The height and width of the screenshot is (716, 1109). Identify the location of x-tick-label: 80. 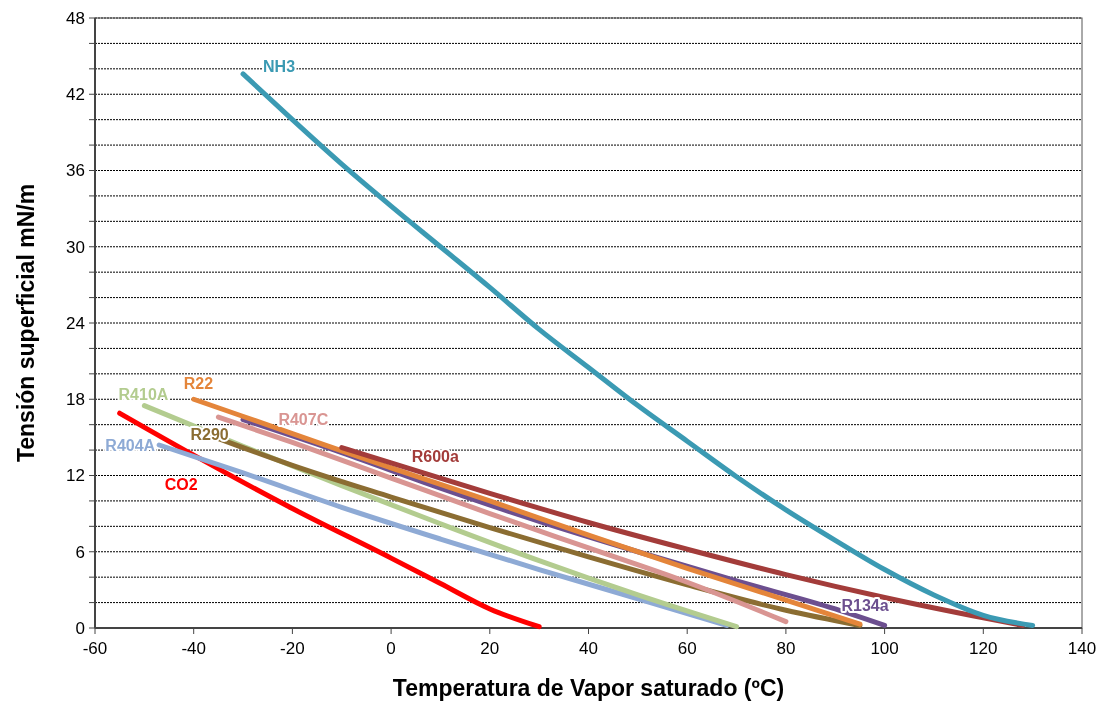
(786, 648).